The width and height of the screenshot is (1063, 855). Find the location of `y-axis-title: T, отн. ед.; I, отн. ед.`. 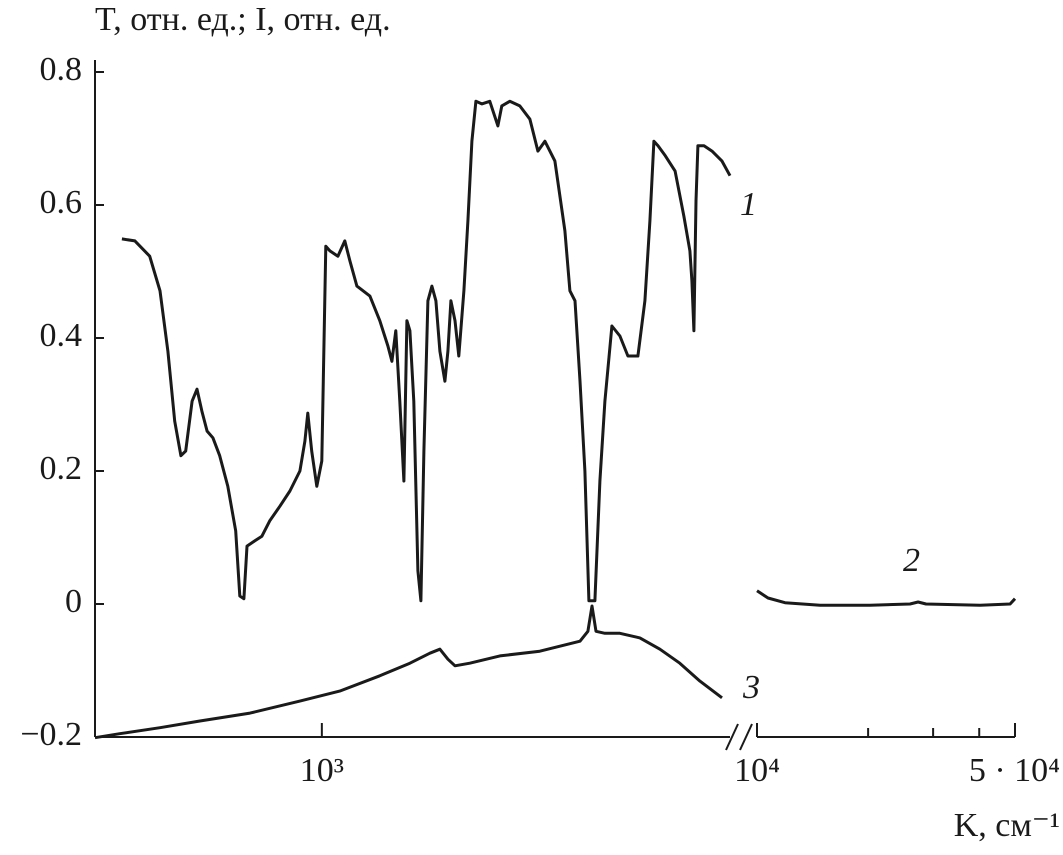

y-axis-title: T, отн. ед.; I, отн. ед. is located at coordinates (243, 19).